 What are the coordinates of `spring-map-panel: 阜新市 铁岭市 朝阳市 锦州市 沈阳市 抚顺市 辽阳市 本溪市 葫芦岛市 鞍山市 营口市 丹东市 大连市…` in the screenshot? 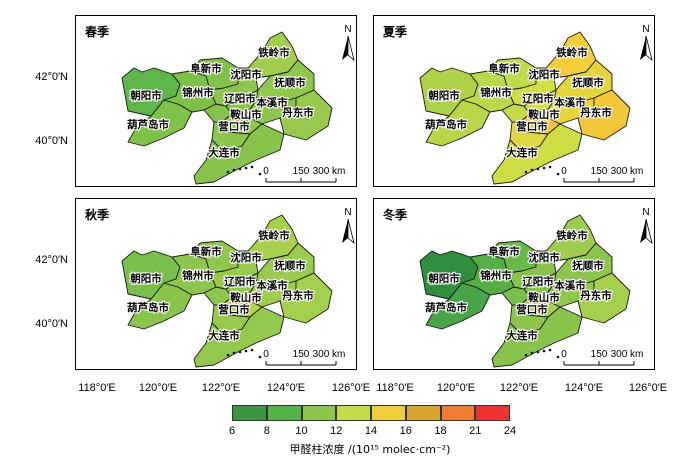 It's located at (216, 101).